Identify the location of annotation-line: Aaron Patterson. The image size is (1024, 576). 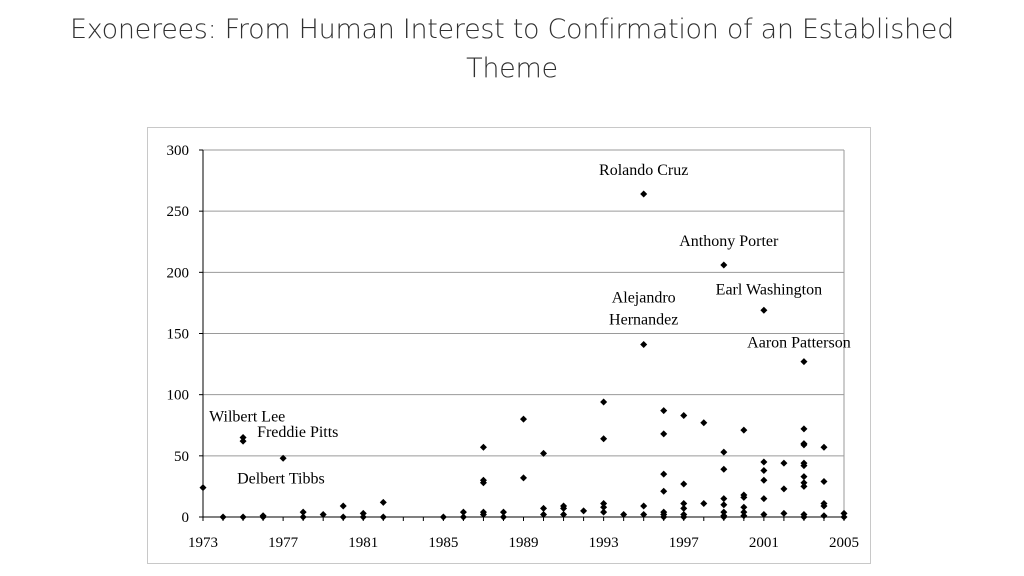
(799, 343).